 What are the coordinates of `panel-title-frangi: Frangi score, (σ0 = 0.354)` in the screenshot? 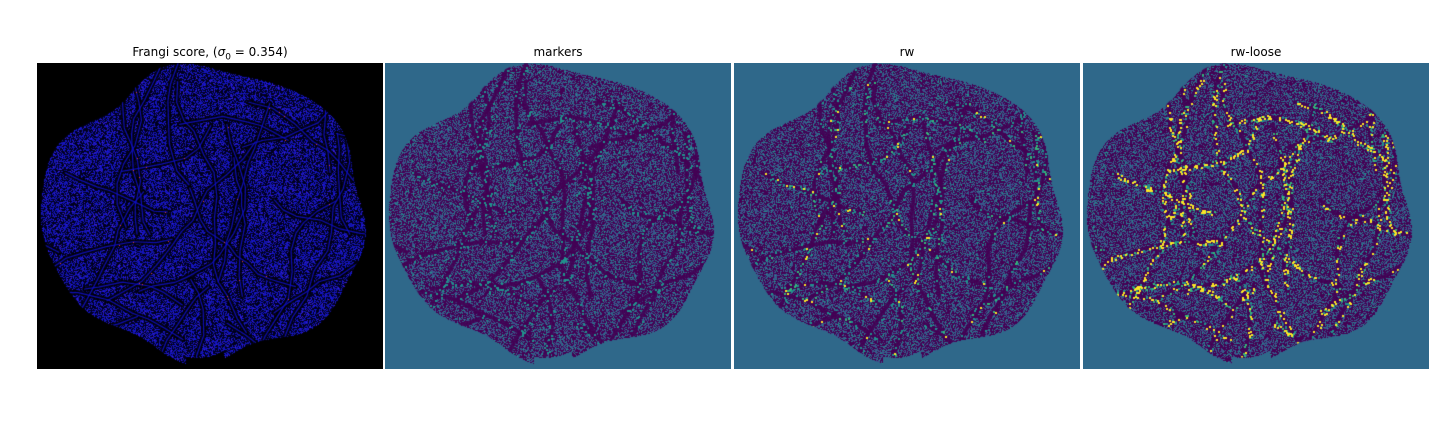 It's located at (210, 54).